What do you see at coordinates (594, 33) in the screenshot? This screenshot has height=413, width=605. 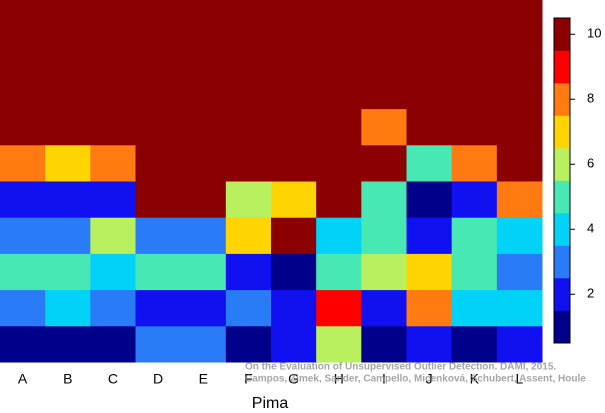 I see `colorbar-tick-label: 10` at bounding box center [594, 33].